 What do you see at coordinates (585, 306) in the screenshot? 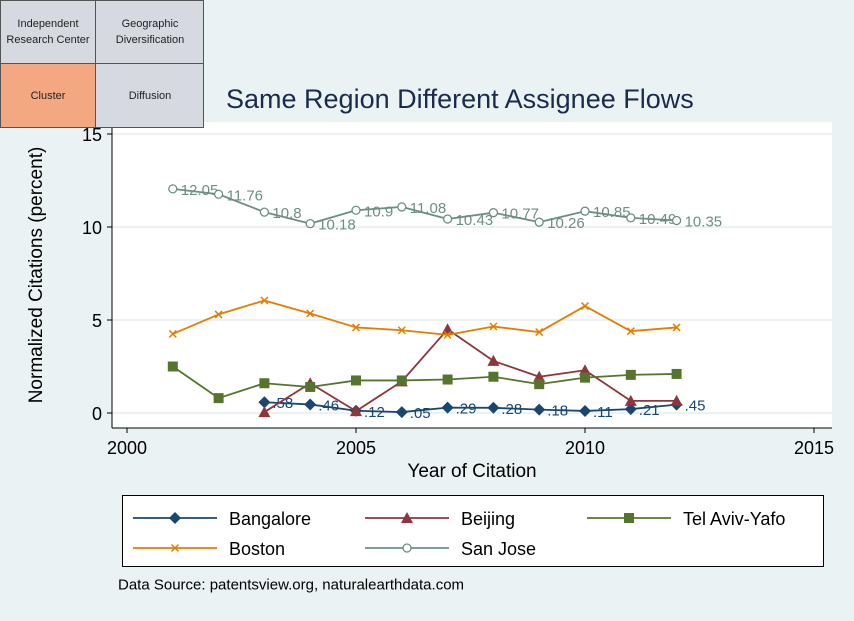
I see `point-boston-2010` at bounding box center [585, 306].